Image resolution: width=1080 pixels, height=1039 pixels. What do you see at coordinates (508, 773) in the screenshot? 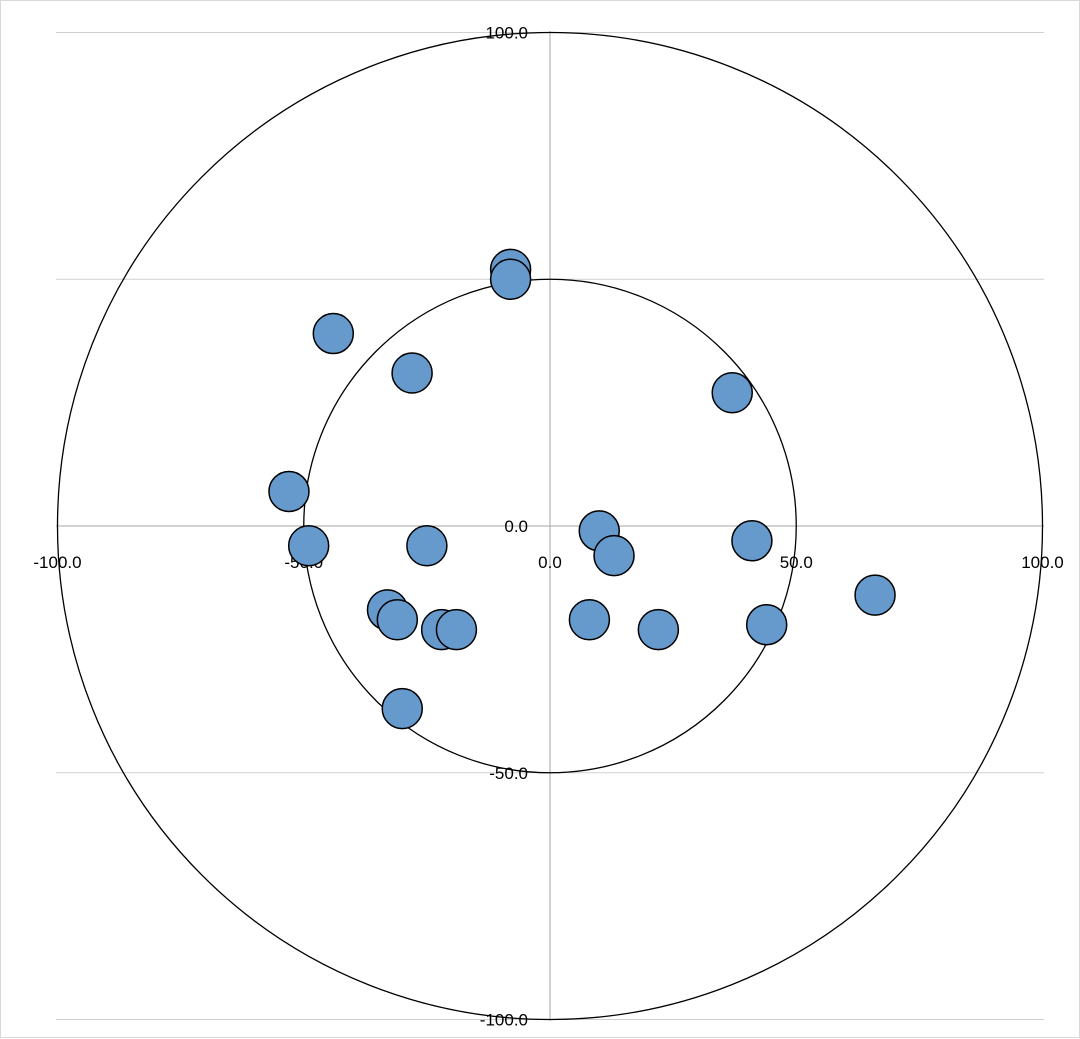
I see `y-tick-label: -50.0` at bounding box center [508, 773].